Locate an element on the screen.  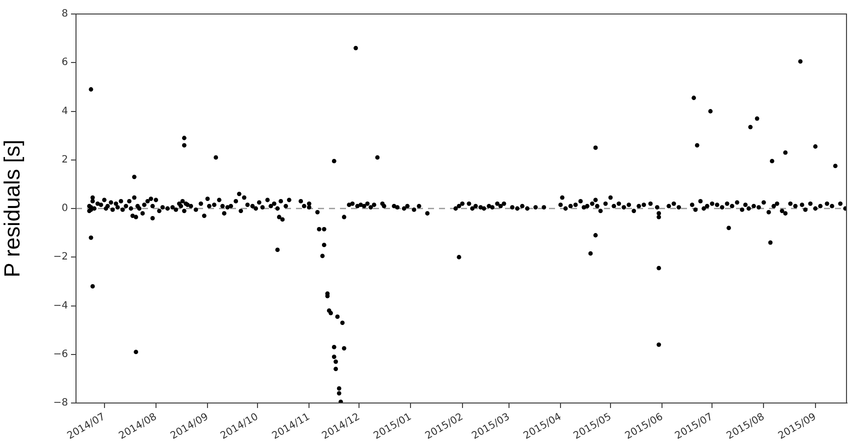
y-tick-label: −2 is located at coordinates (60, 257).